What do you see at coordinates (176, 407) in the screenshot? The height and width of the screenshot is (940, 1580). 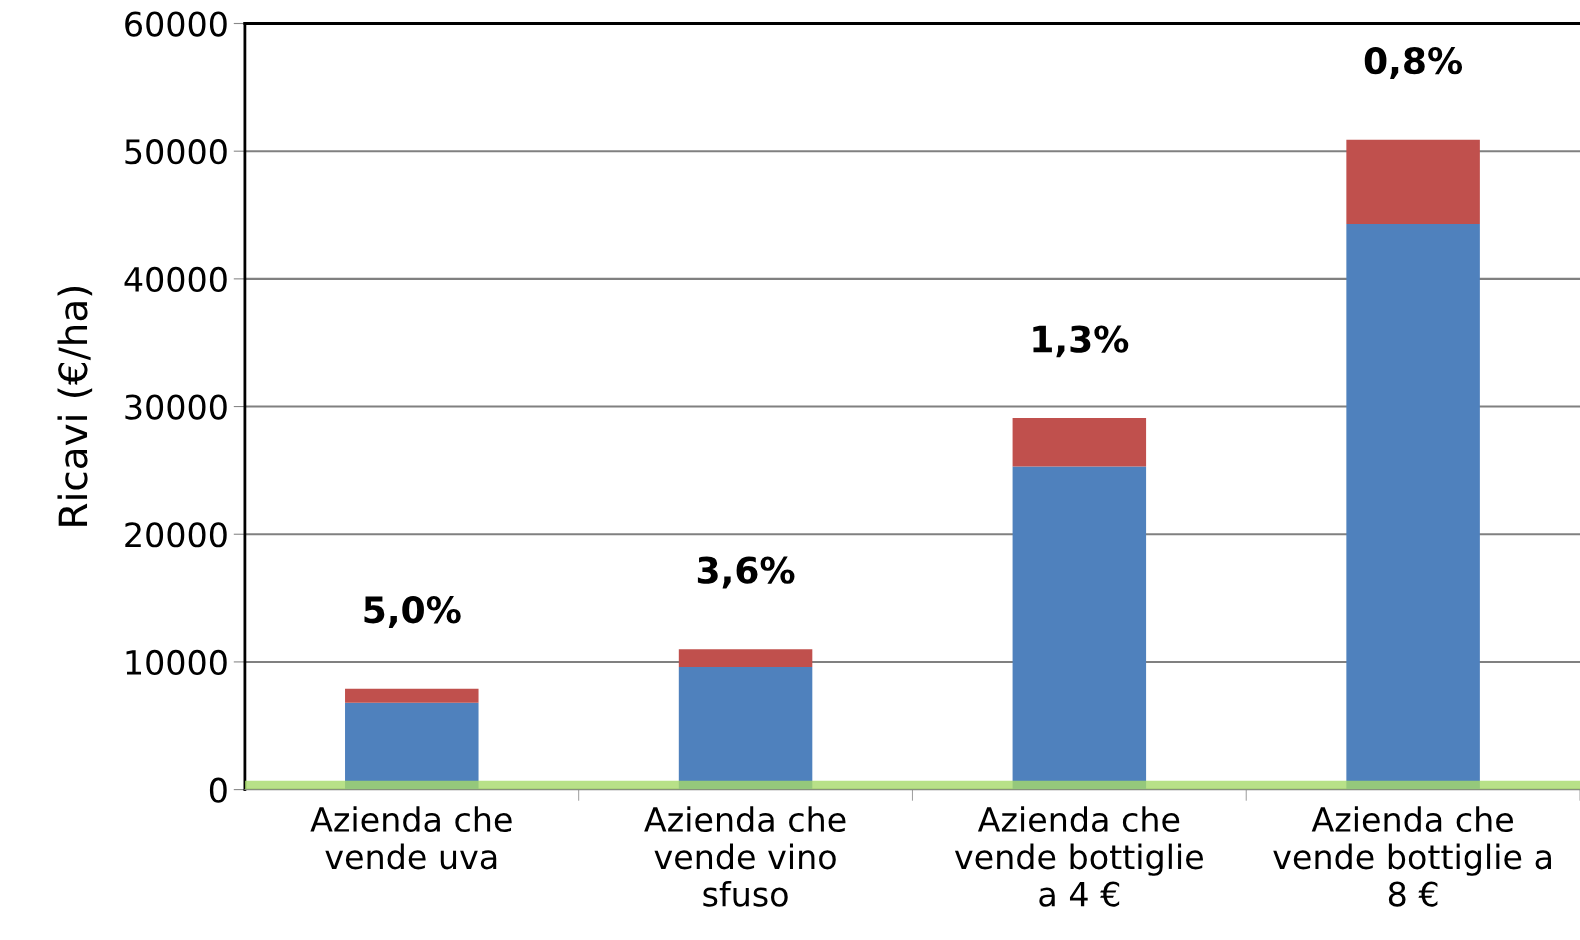 I see `y-tick-label: 30000` at bounding box center [176, 407].